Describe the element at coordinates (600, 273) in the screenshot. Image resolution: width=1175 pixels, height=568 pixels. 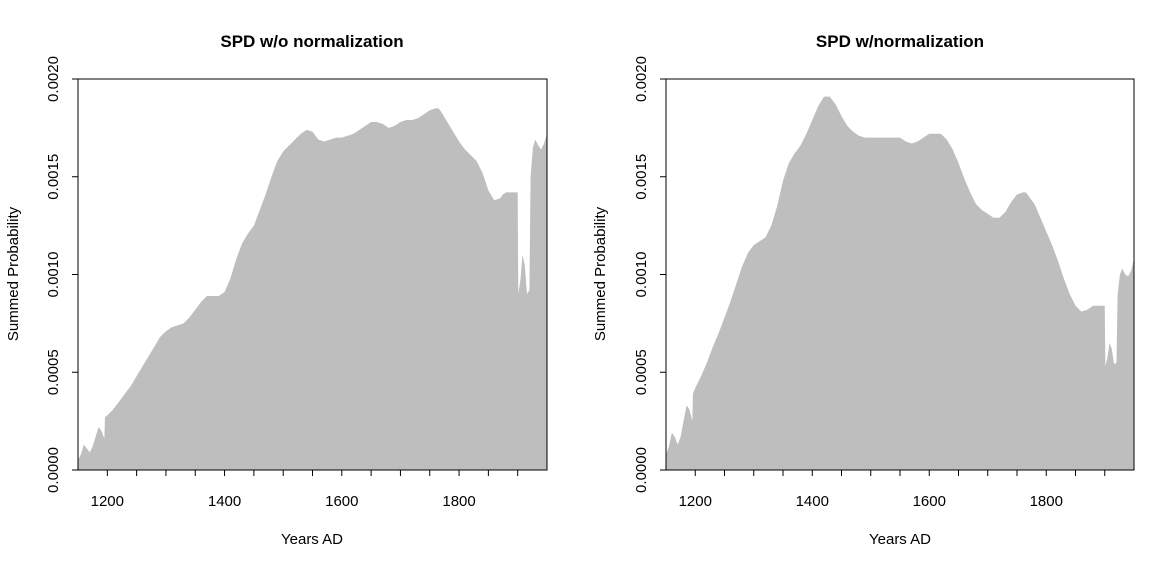
I see `y-axis-label-right: Summed Probability` at that location.